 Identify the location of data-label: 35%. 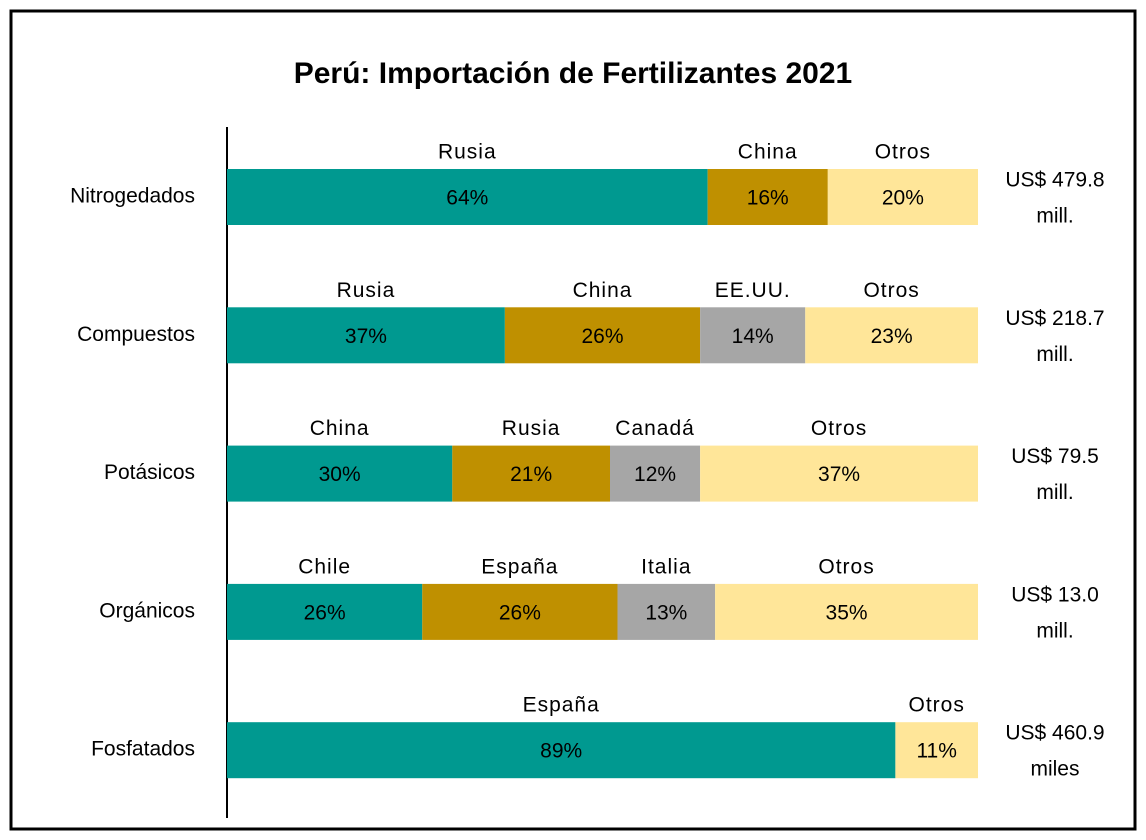
(847, 612).